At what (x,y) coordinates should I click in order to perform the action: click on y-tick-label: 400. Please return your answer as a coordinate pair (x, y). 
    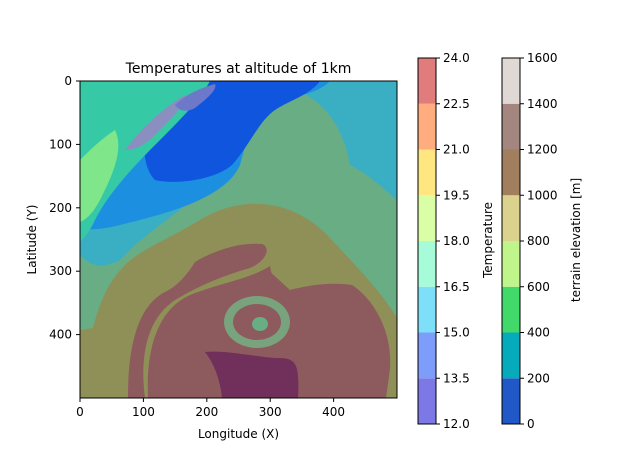
    Looking at the image, I should click on (60, 335).